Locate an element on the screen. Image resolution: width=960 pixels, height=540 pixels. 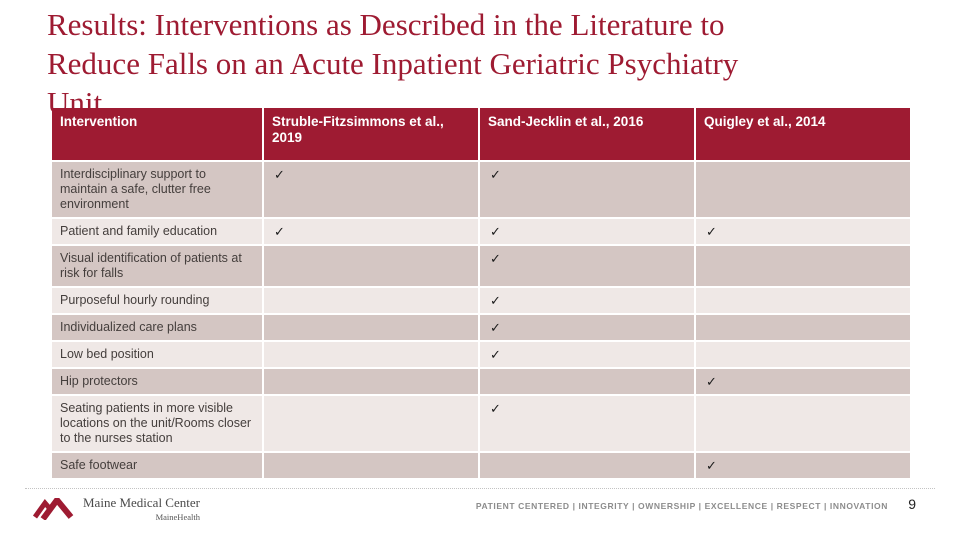
table-row: Low bed position ✓ is located at coordinates (481, 354).